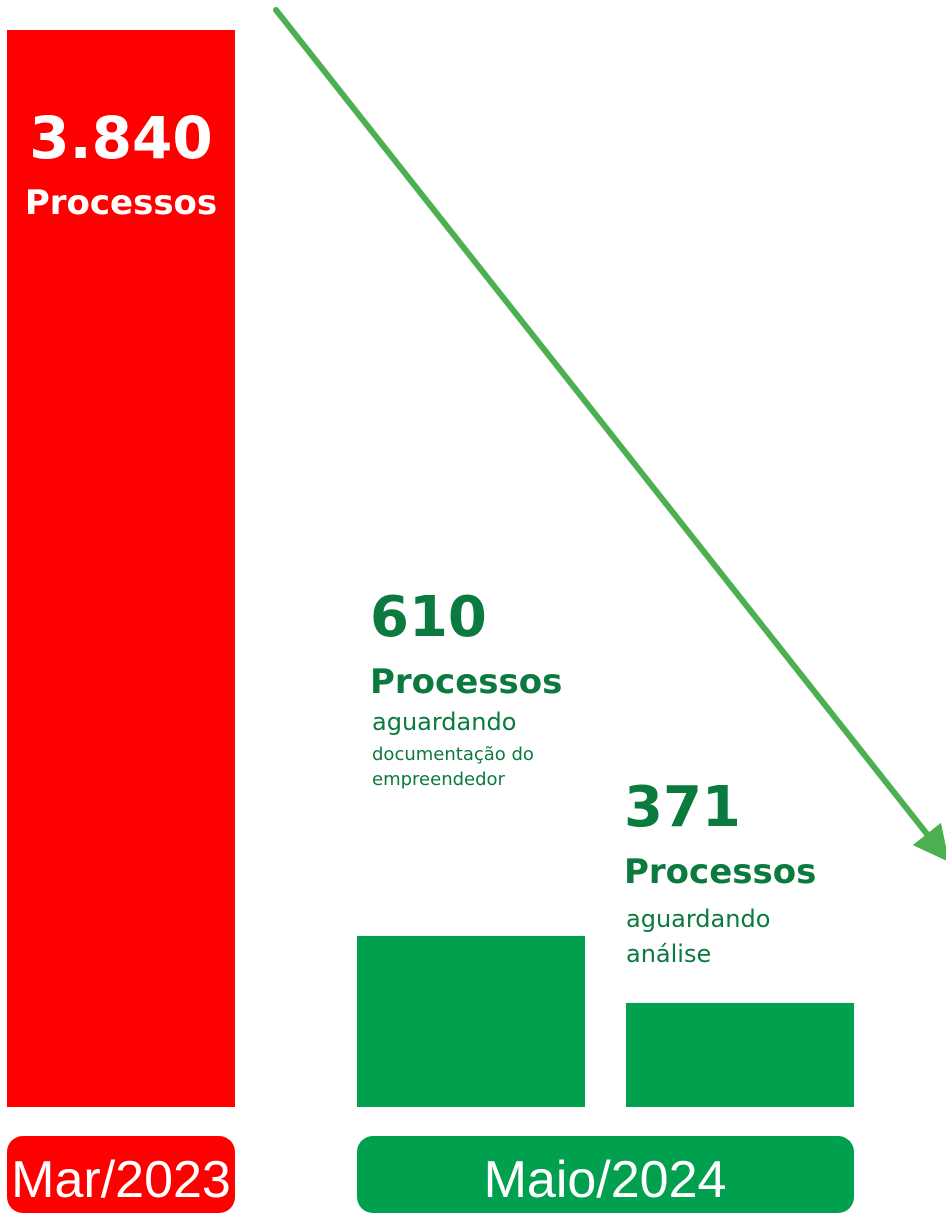  I want to click on category-pill-mar-2023, so click(121, 1174).